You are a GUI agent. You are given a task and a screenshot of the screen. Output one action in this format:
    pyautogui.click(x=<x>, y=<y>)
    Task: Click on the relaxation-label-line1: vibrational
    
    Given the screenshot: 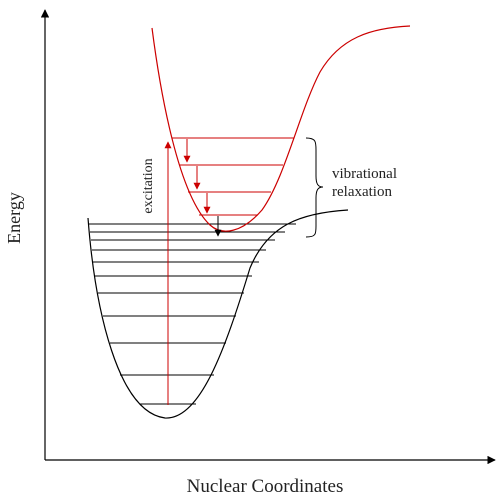 What is the action you would take?
    pyautogui.click(x=364, y=174)
    